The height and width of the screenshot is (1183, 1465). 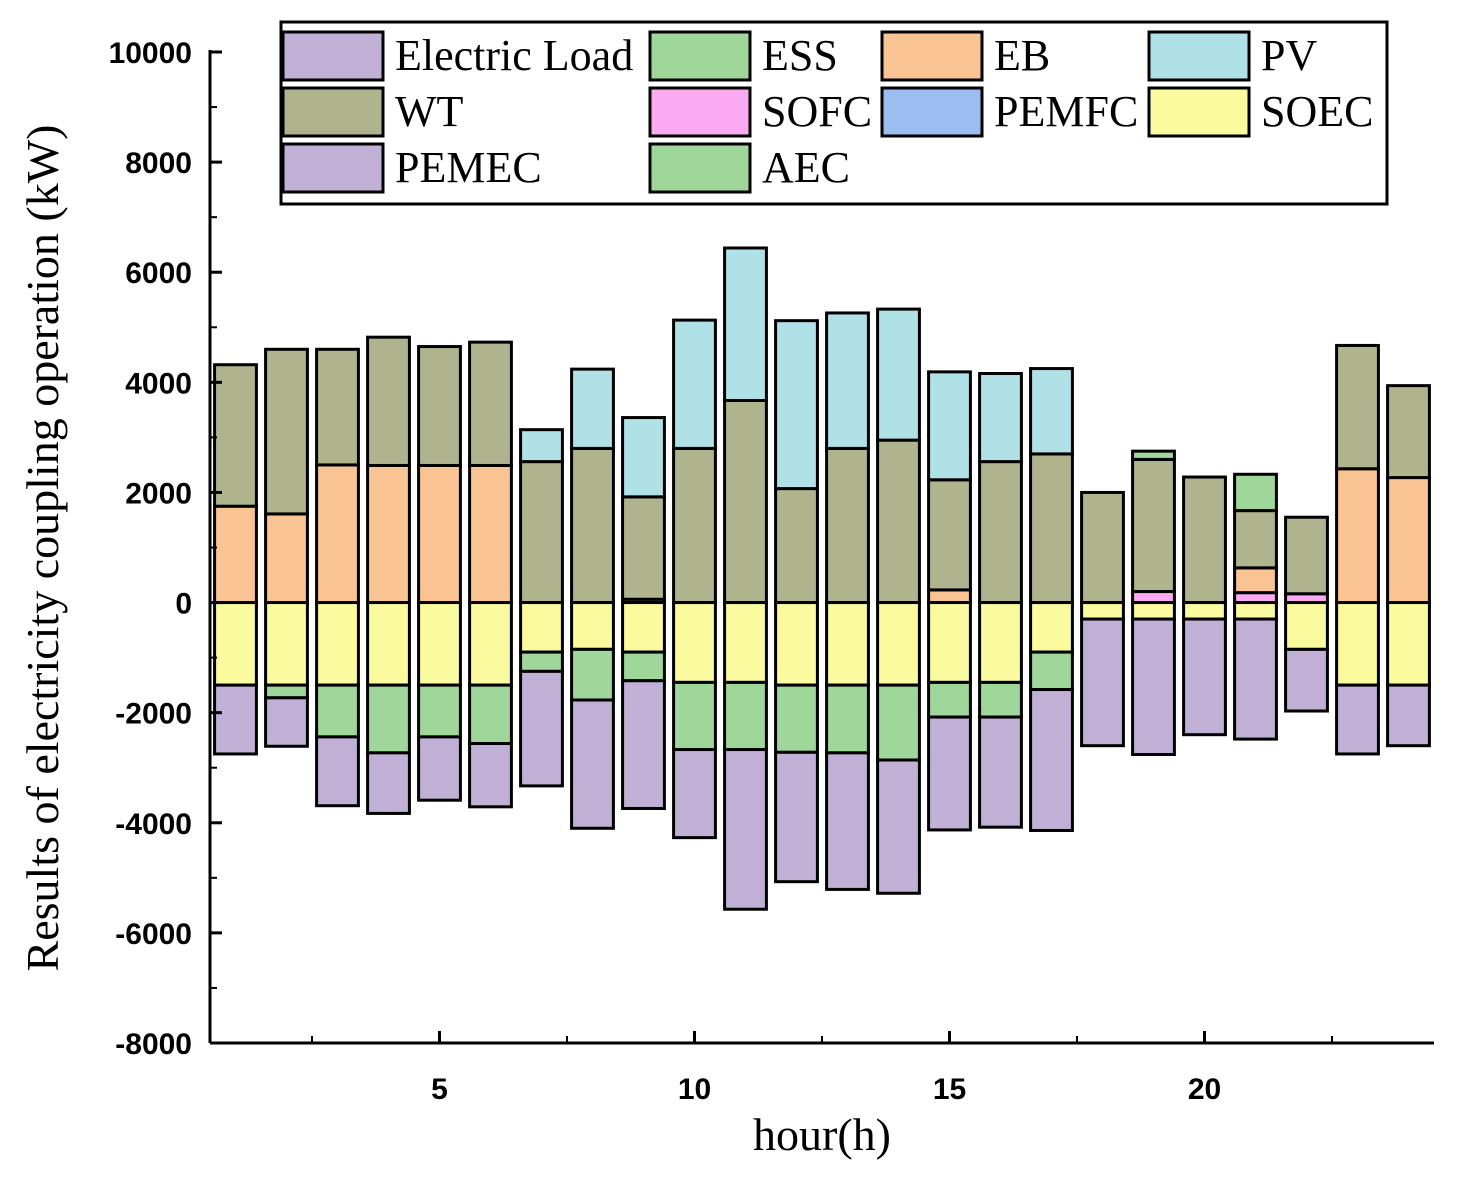 I want to click on y-tick-label: -6000, so click(x=153, y=934).